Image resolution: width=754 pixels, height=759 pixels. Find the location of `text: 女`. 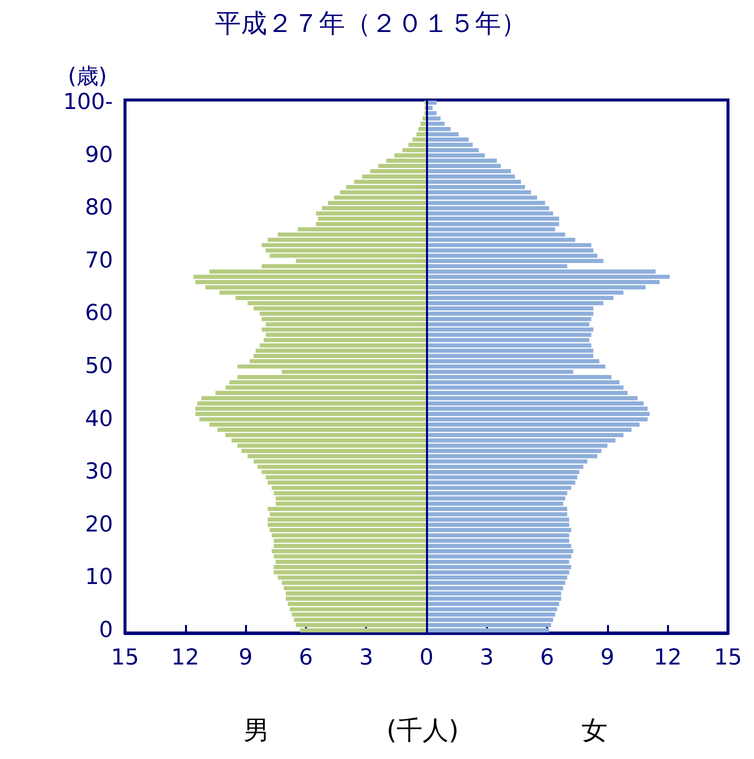

text: 女 is located at coordinates (594, 731).